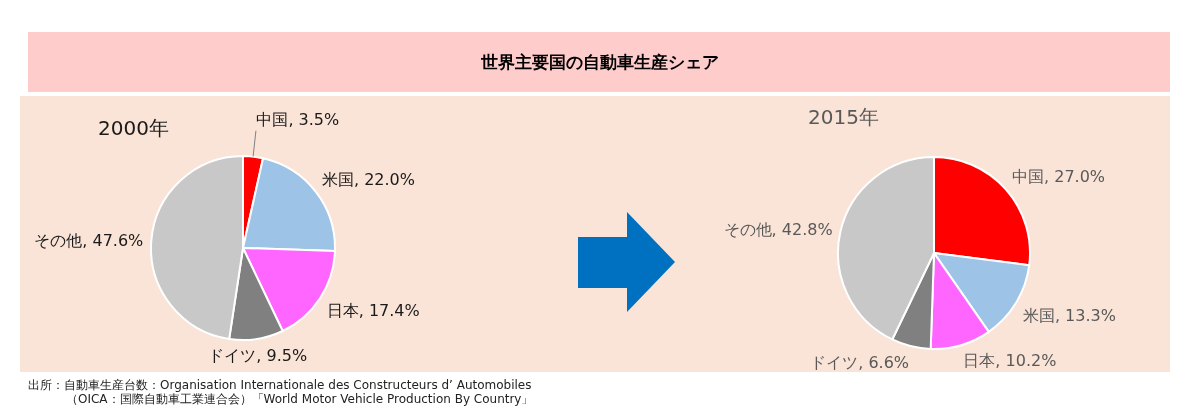 Image resolution: width=1200 pixels, height=410 pixels. I want to click on annotation: 出所：自動車生産台数：Organisation Internationale des Constructeurs d’ Automobiles, so click(280, 385).